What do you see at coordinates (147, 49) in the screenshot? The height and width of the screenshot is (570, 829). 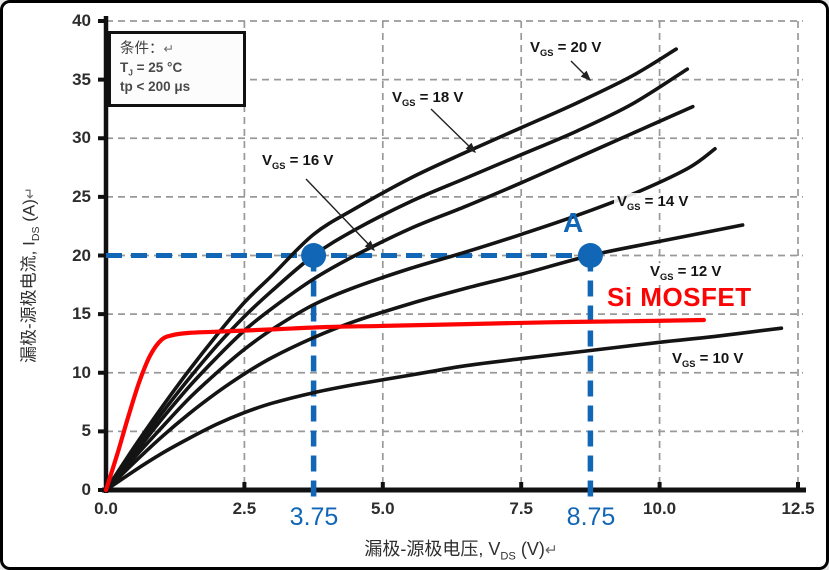 I see `conditions-title: 条件：↵` at bounding box center [147, 49].